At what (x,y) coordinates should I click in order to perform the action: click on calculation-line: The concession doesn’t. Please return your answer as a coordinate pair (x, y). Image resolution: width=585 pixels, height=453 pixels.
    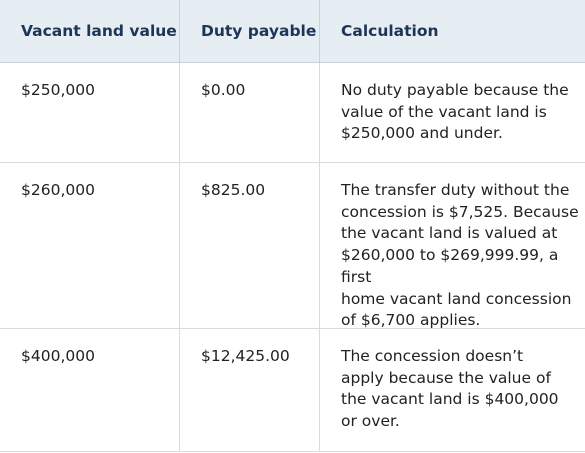
    Looking at the image, I should click on (432, 356).